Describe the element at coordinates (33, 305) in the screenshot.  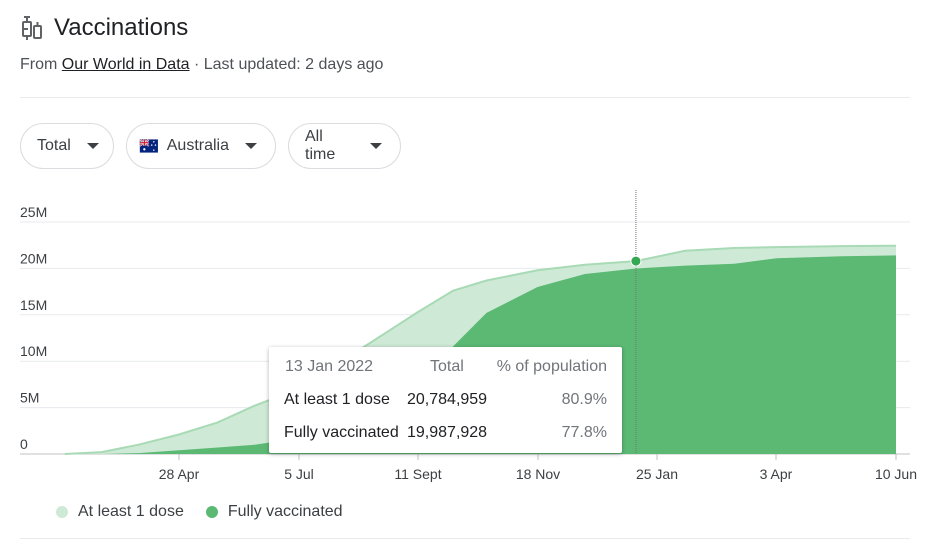
I see `y-tick-label: 15M` at that location.